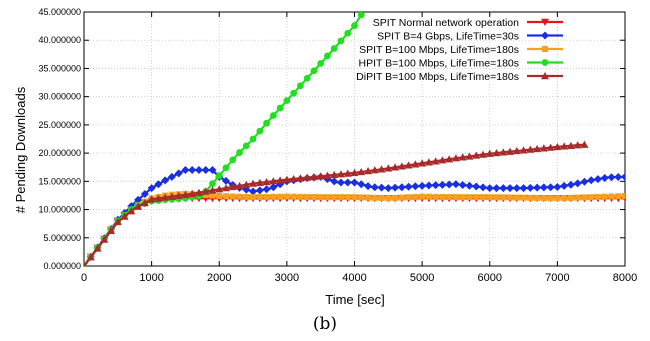 This screenshot has width=650, height=341. What do you see at coordinates (325, 324) in the screenshot?
I see `figure-caption: (b)` at bounding box center [325, 324].